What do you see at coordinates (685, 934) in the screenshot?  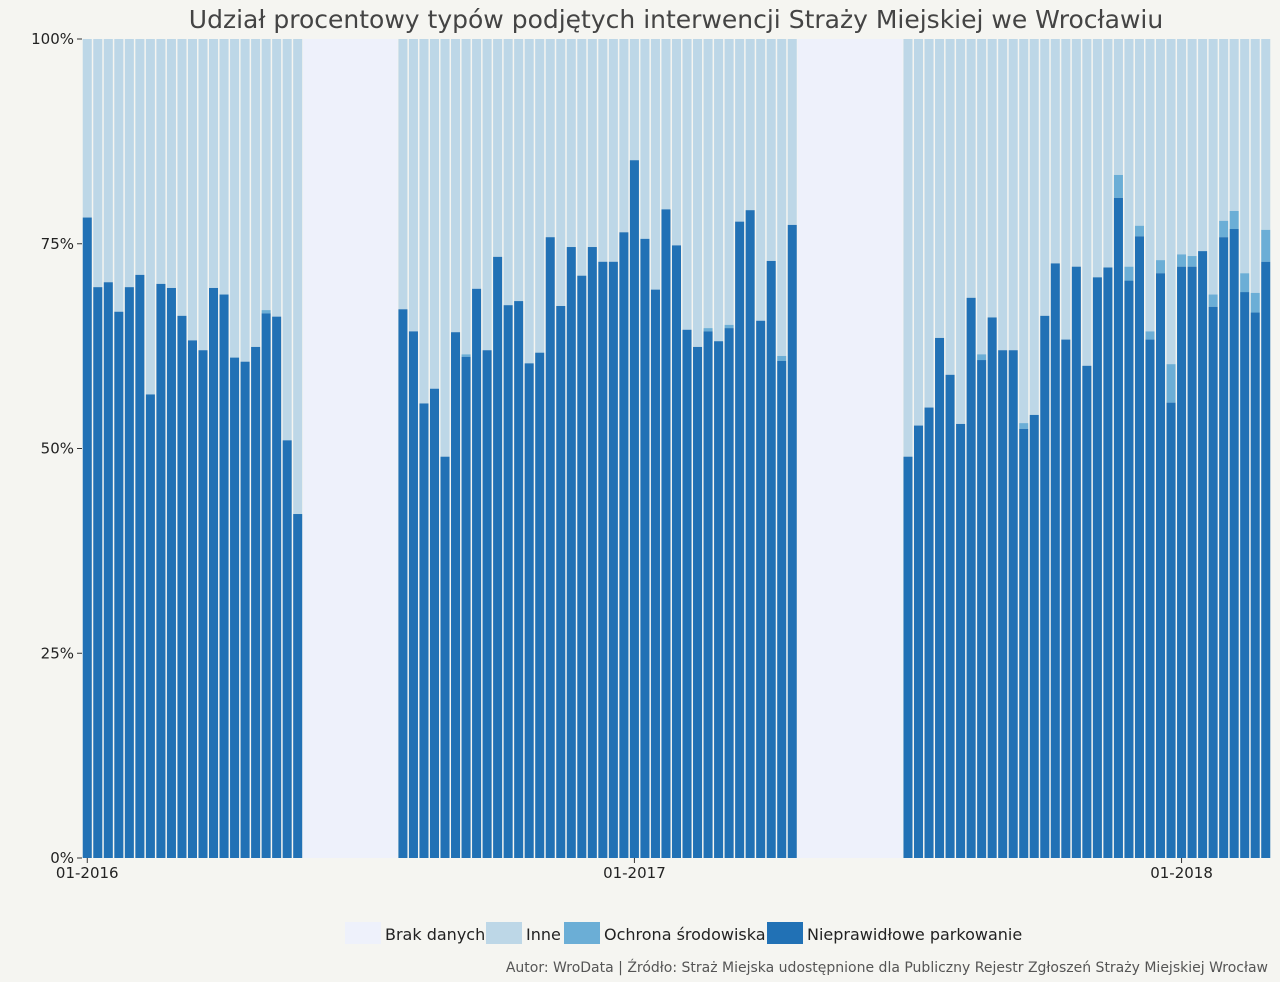 I see `legend-label-ochrona: Ochrona środowiska` at bounding box center [685, 934].